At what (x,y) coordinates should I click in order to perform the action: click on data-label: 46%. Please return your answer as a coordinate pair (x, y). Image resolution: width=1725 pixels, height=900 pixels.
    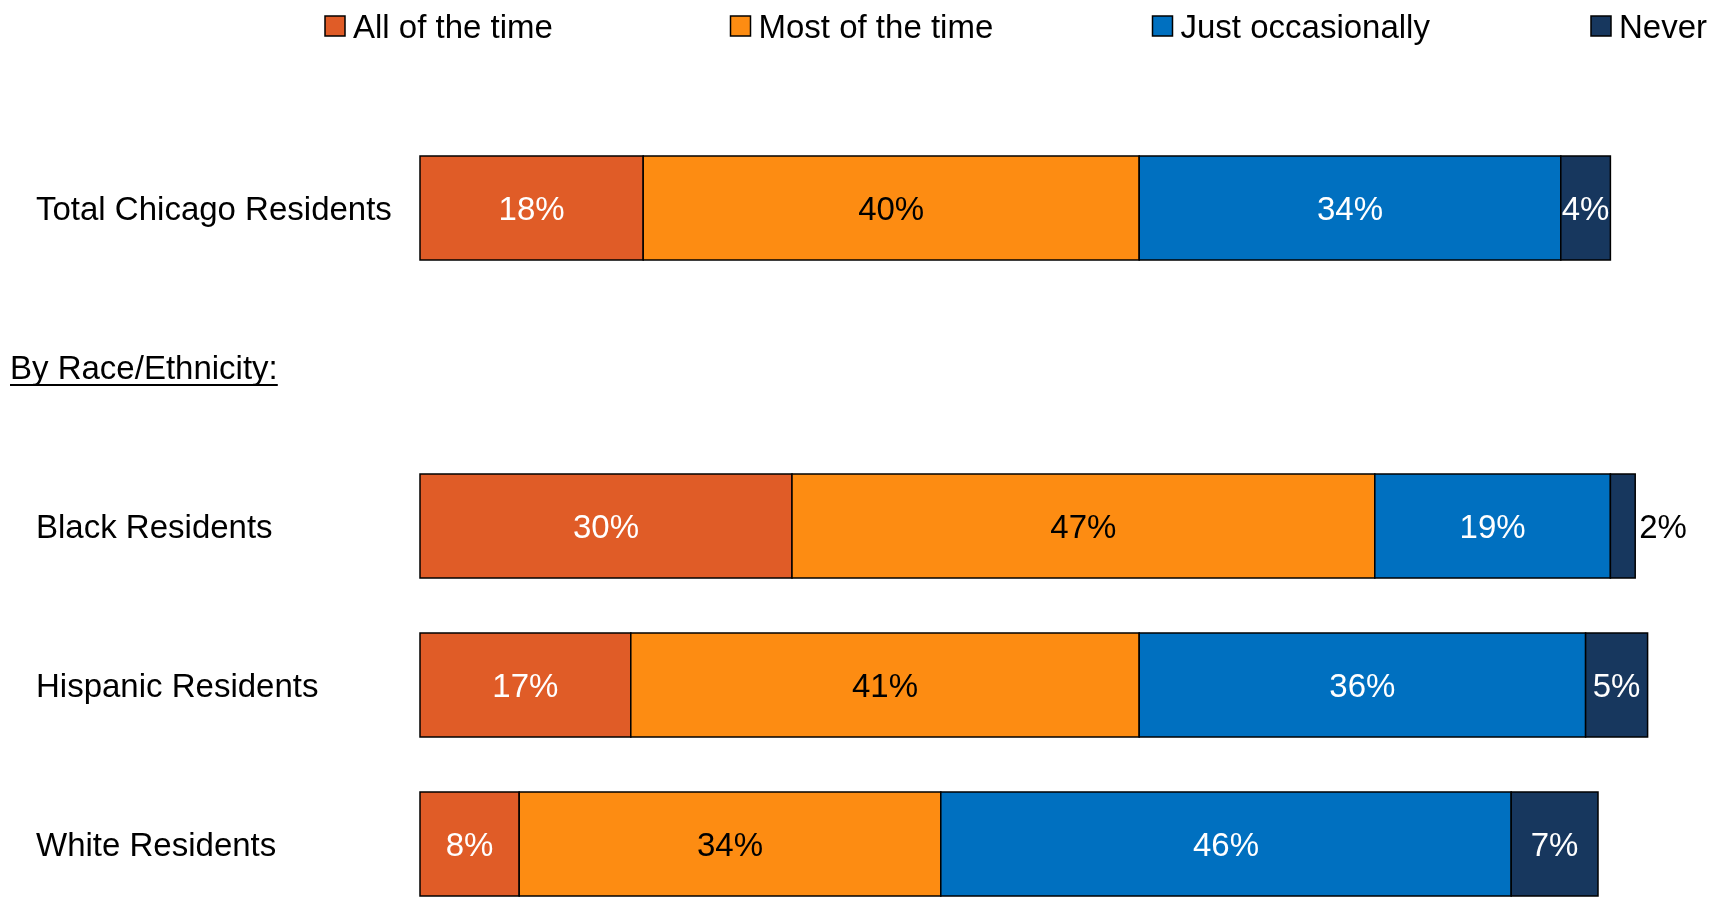
    Looking at the image, I should click on (1226, 844).